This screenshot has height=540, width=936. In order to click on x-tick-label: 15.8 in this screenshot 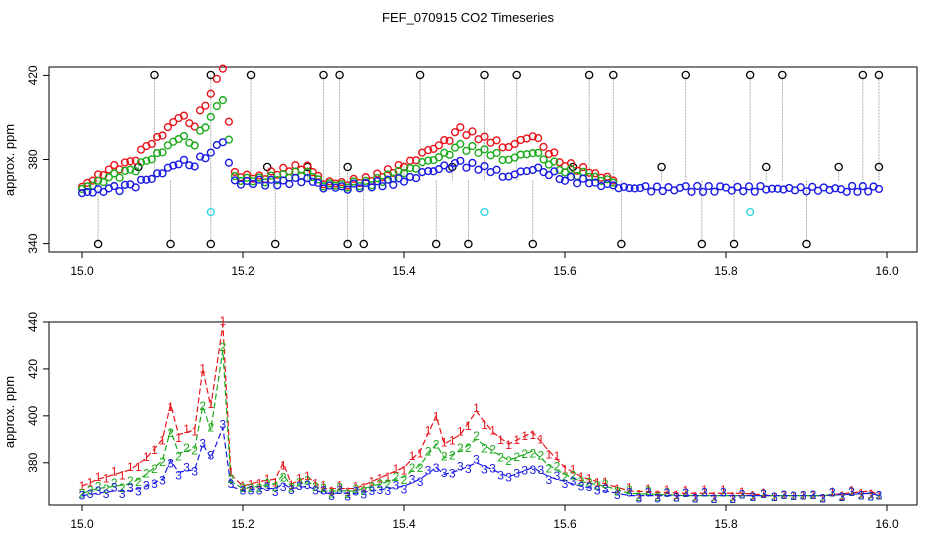, I will do `click(726, 271)`.